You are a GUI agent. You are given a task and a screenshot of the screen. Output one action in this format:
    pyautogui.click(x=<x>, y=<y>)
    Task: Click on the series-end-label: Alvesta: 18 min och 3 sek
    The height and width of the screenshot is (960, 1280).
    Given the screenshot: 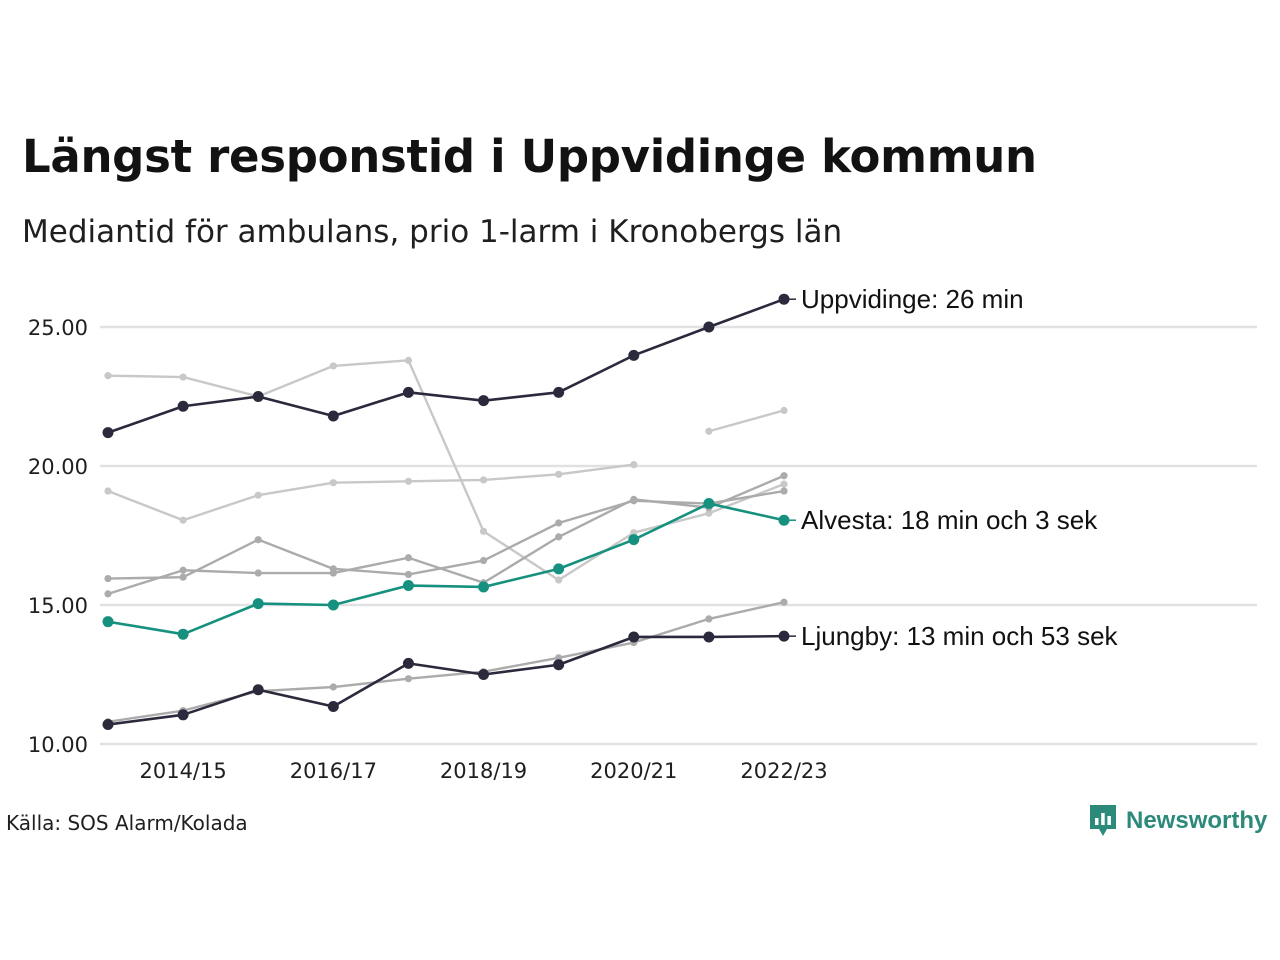 What is the action you would take?
    pyautogui.click(x=949, y=520)
    